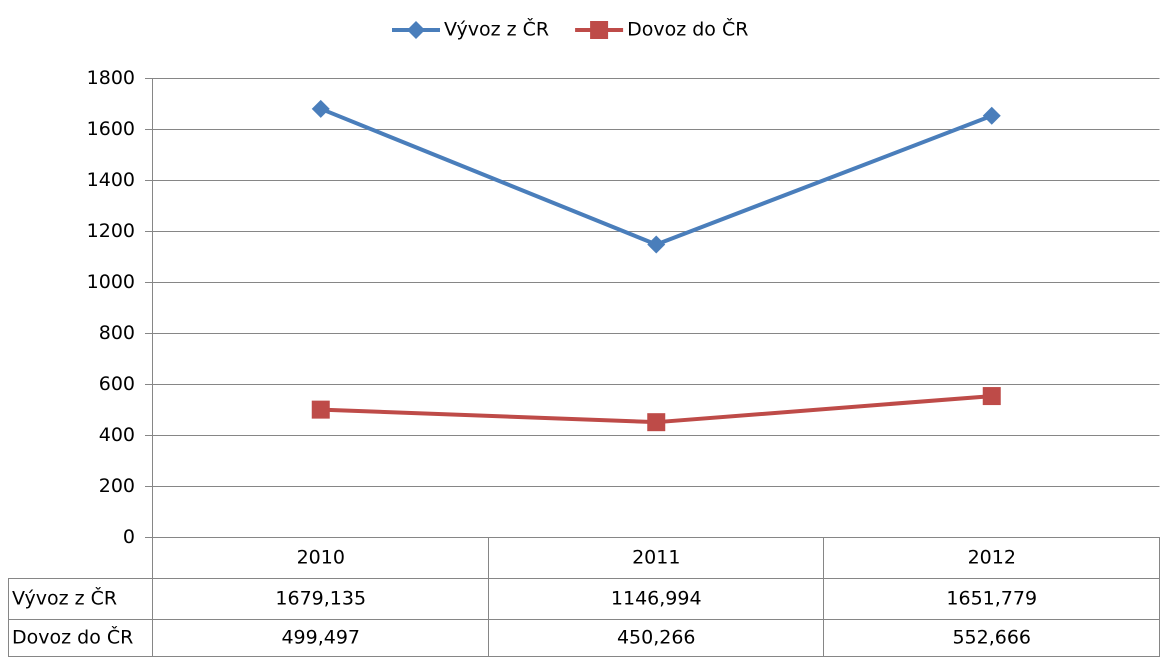 The height and width of the screenshot is (657, 1160). I want to click on y-tick-label: 1800, so click(111, 78).